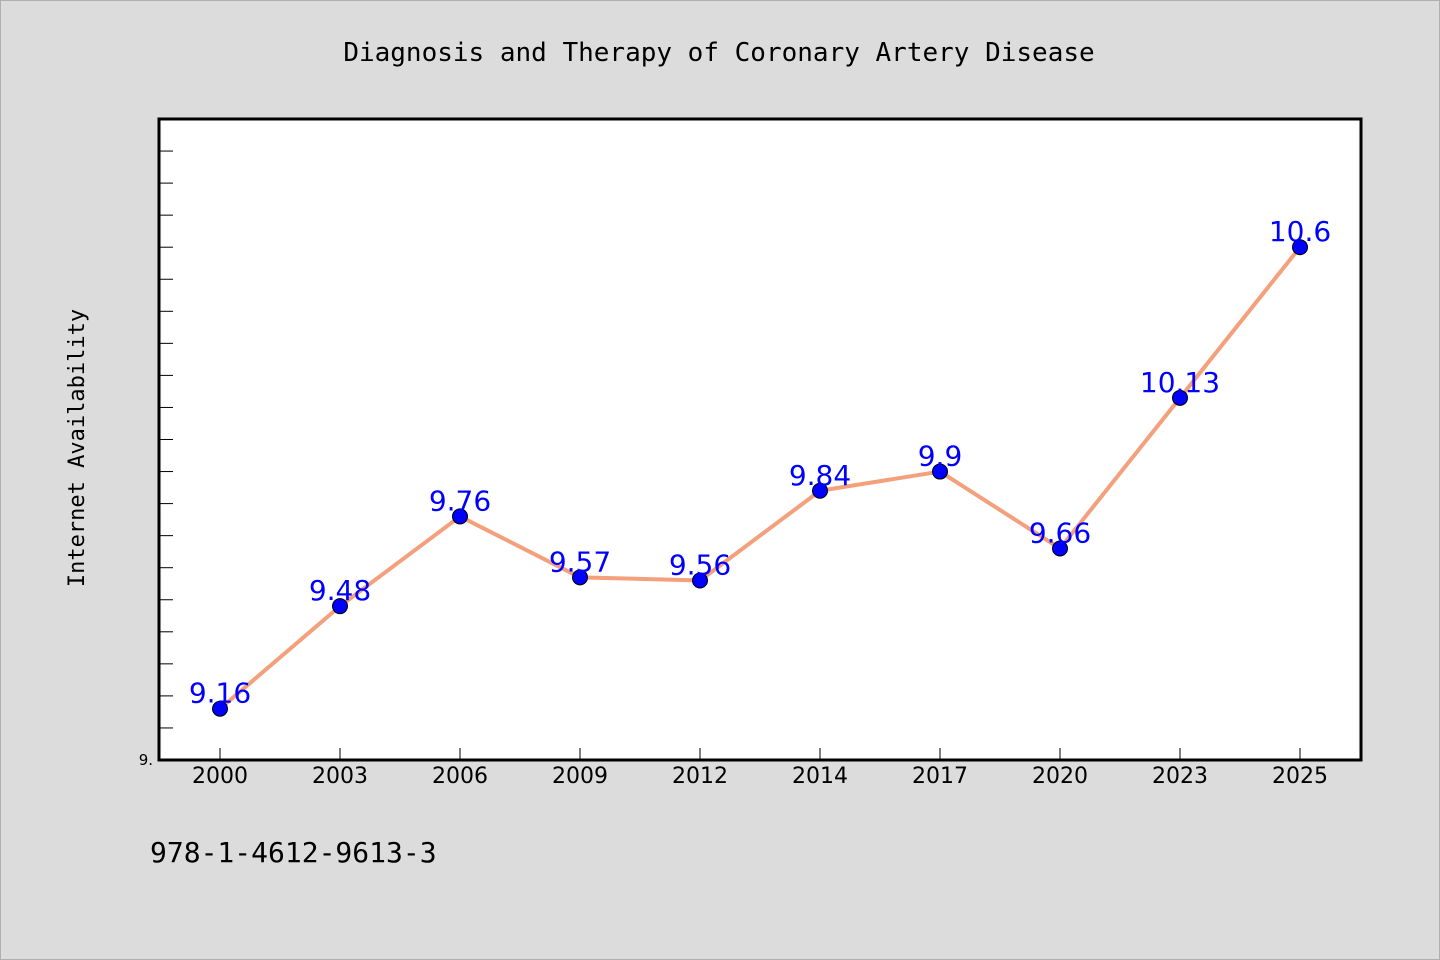 The width and height of the screenshot is (1440, 960). Describe the element at coordinates (340, 590) in the screenshot. I see `data-label: 9.48` at that location.